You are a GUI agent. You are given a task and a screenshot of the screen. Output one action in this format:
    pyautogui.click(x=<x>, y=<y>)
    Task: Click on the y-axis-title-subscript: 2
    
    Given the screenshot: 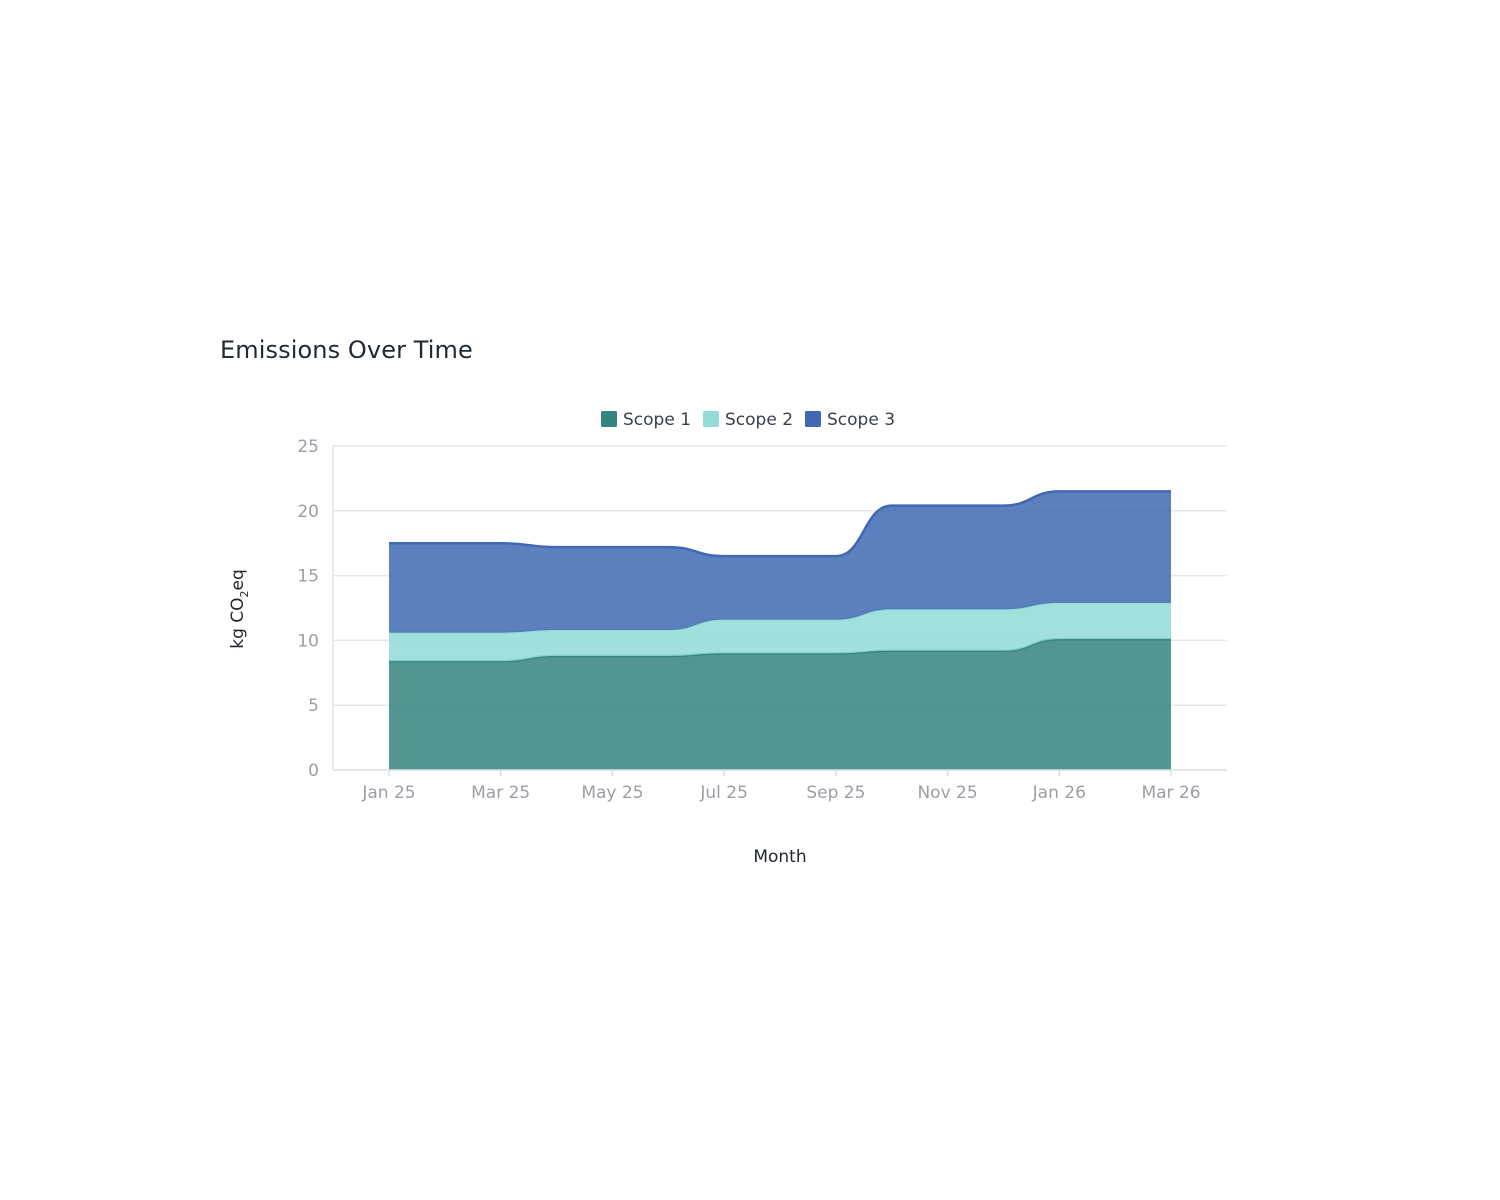 What is the action you would take?
    pyautogui.click(x=244, y=593)
    